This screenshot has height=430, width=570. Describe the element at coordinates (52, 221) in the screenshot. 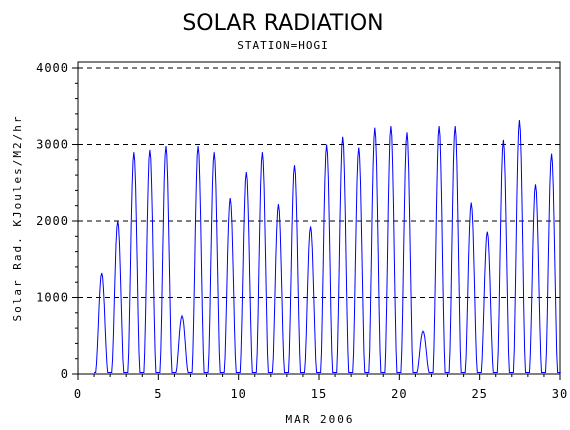

I see `y-tick-label: 2000` at that location.